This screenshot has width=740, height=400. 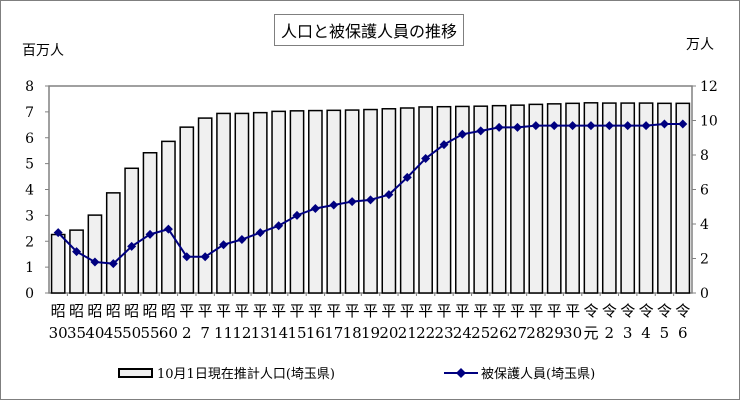 What do you see at coordinates (168, 333) in the screenshot?
I see `x-label-year: 60` at bounding box center [168, 333].